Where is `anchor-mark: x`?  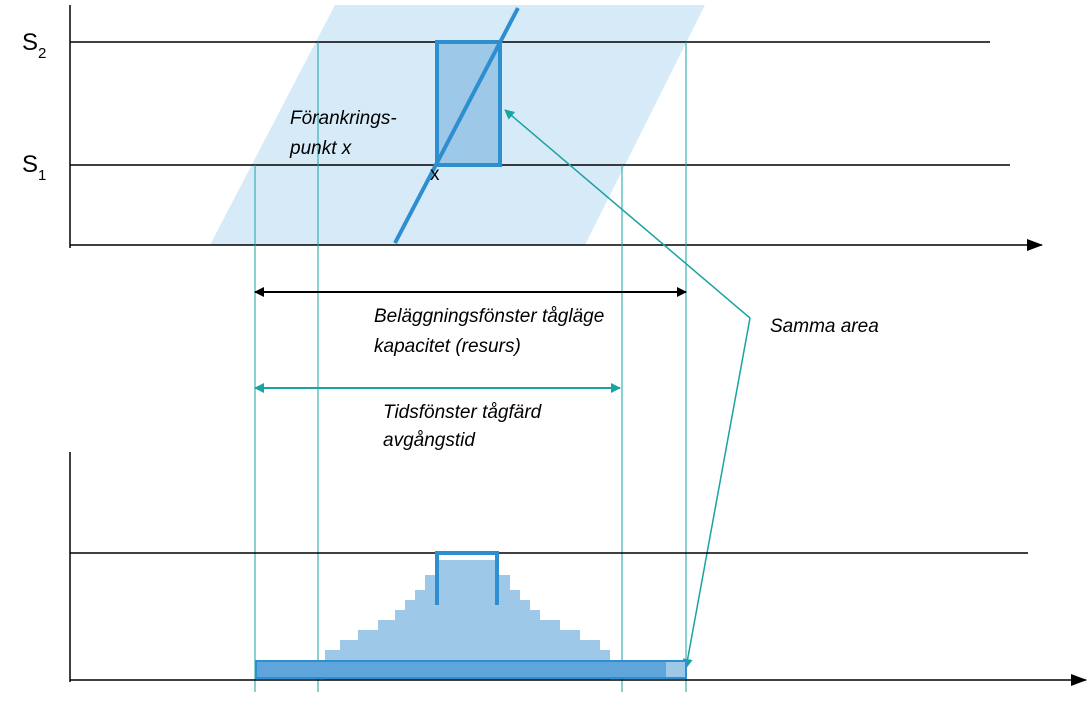
anchor-mark: x is located at coordinates (435, 174).